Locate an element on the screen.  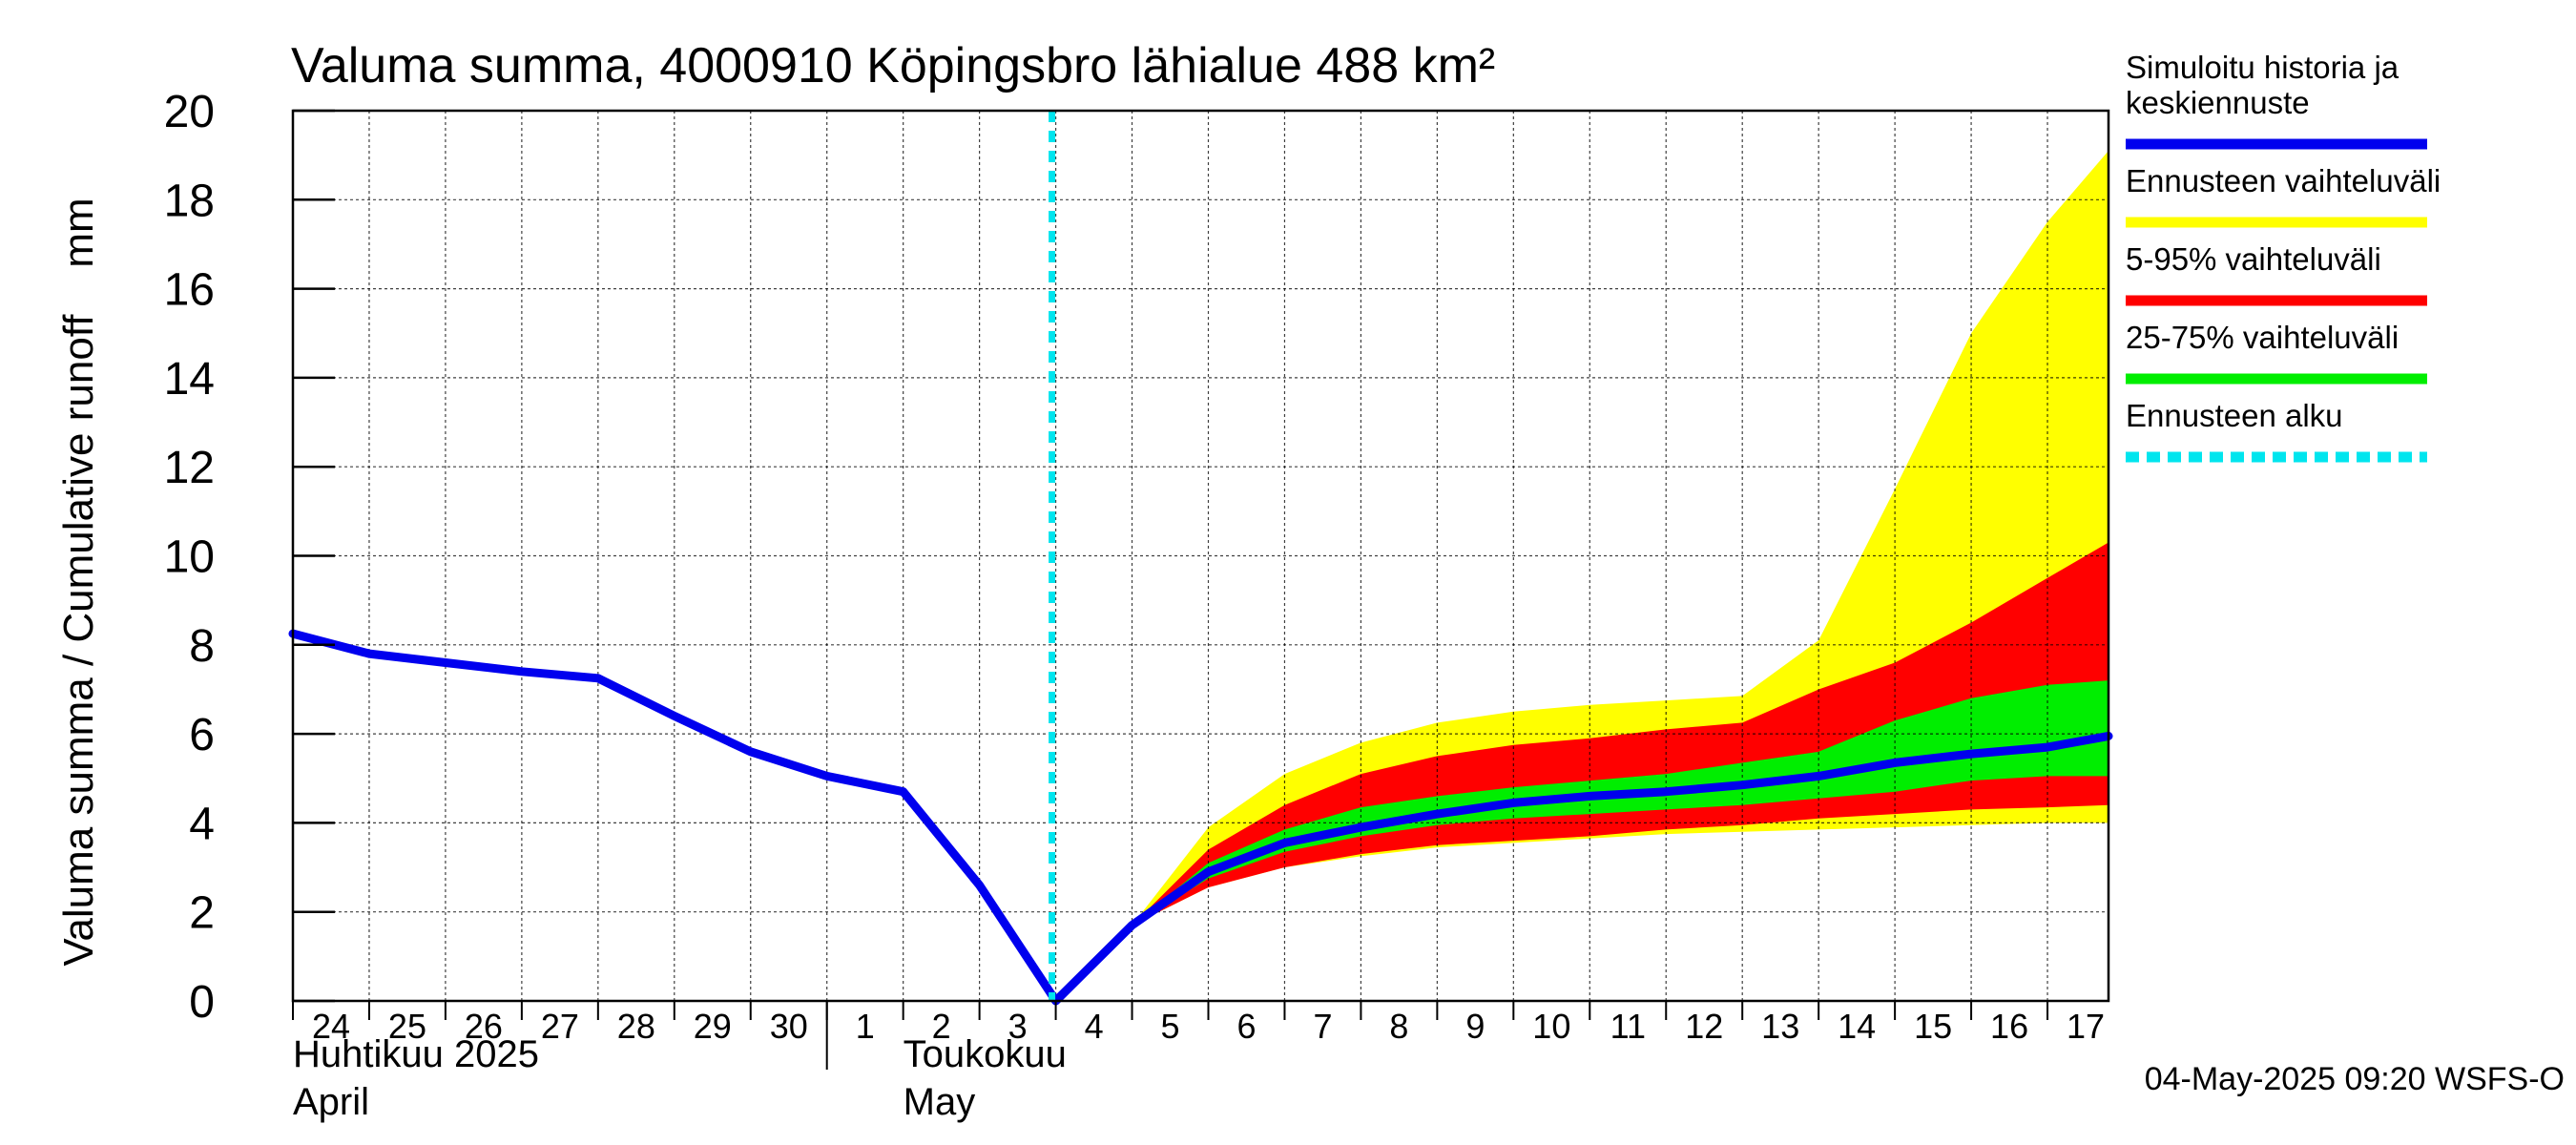
y-tick-label: 8 is located at coordinates (202, 646).